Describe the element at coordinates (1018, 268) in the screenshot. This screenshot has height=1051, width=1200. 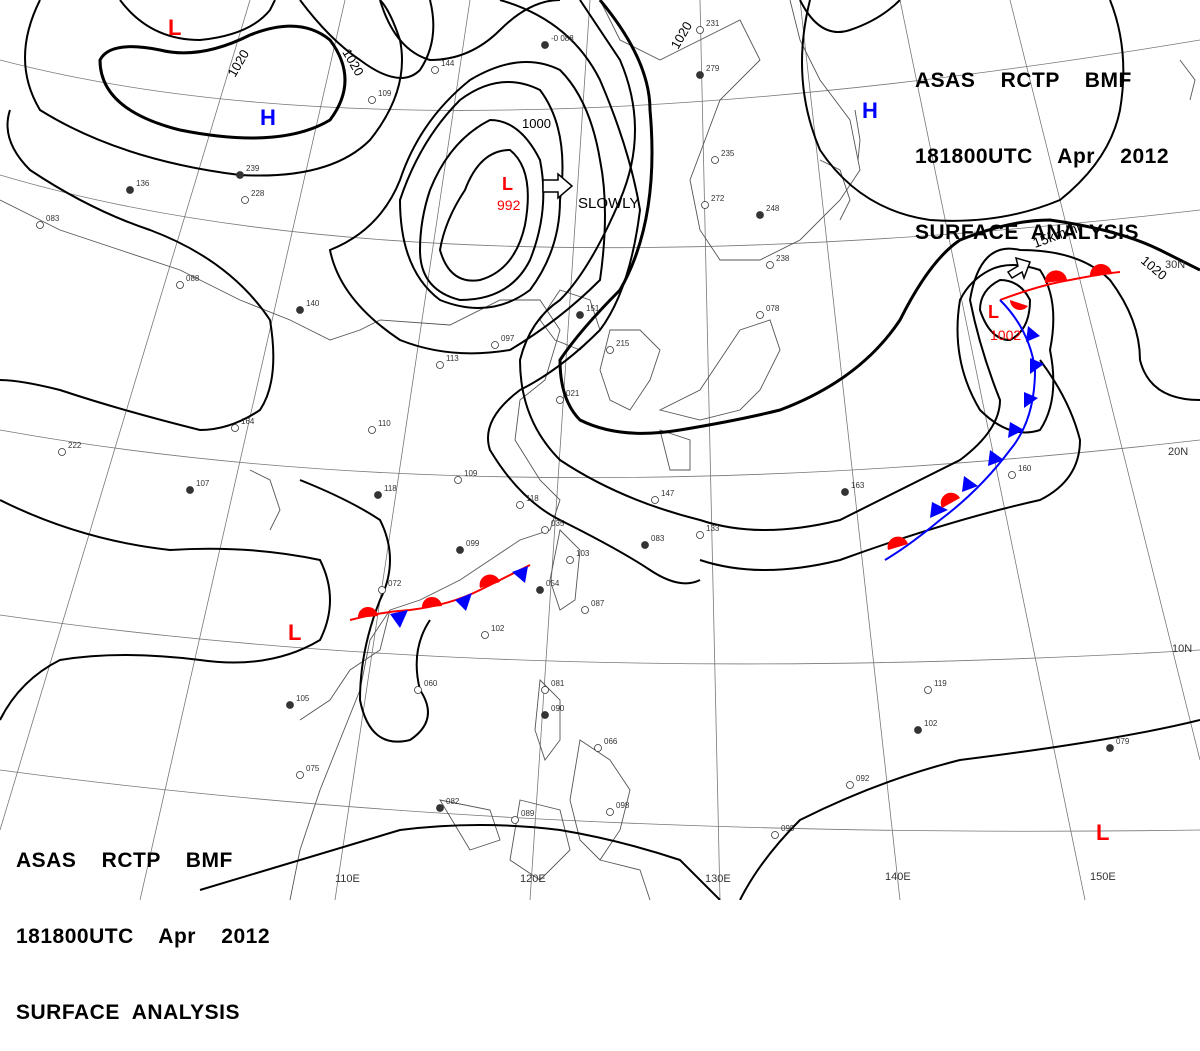
I see `motion-arrow-east-low` at that location.